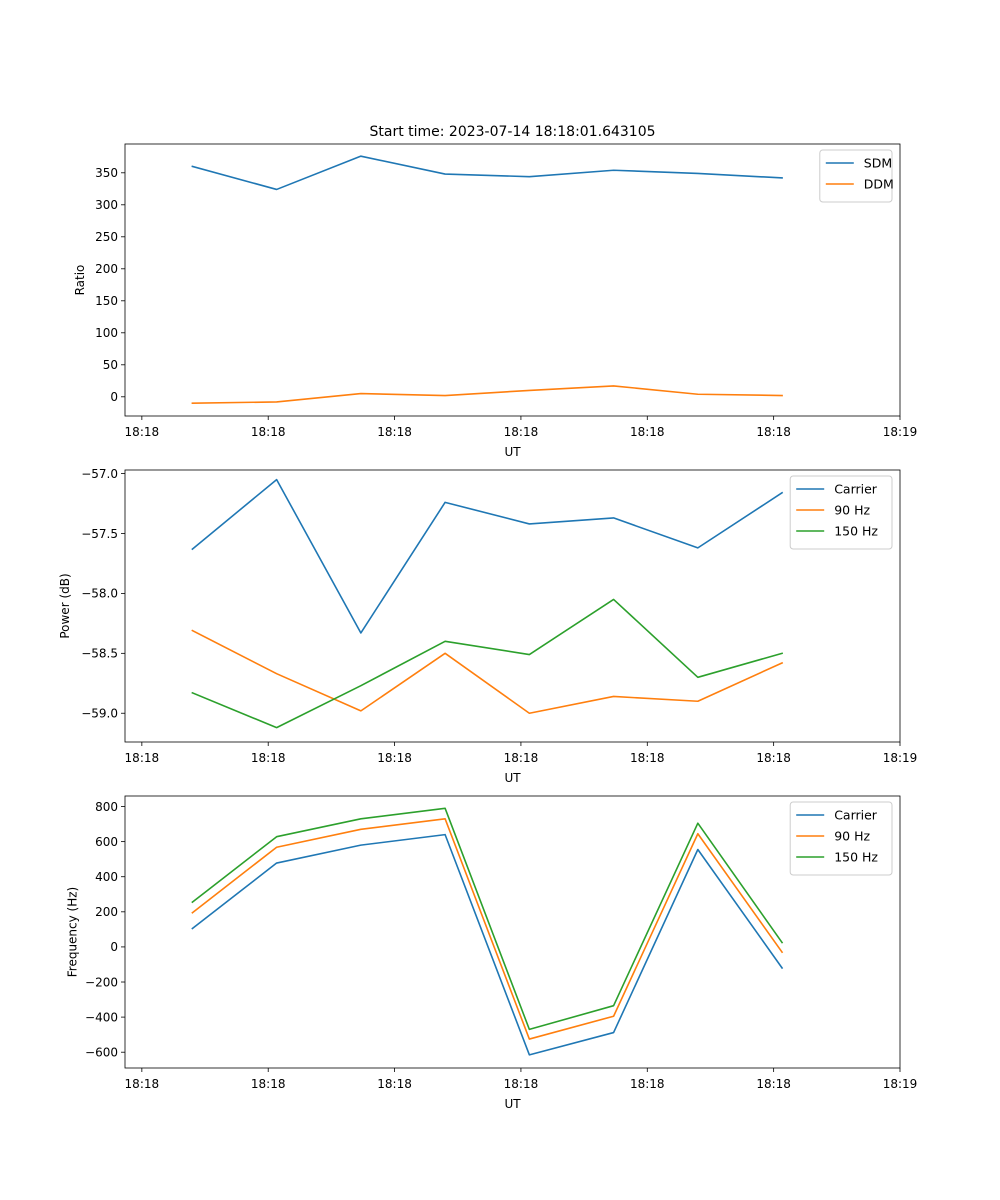 The image size is (1000, 1200). I want to click on series-line-ddm, so click(487, 395).